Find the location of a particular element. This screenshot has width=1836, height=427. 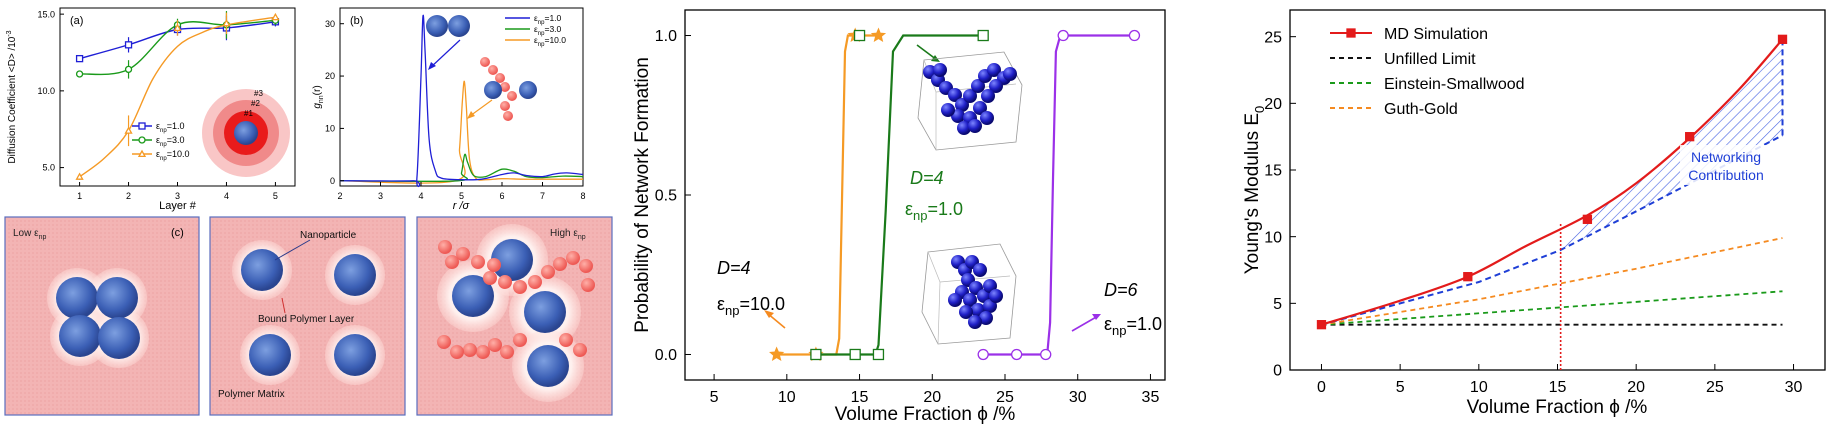

x-tick-label: 4 is located at coordinates (226, 196).